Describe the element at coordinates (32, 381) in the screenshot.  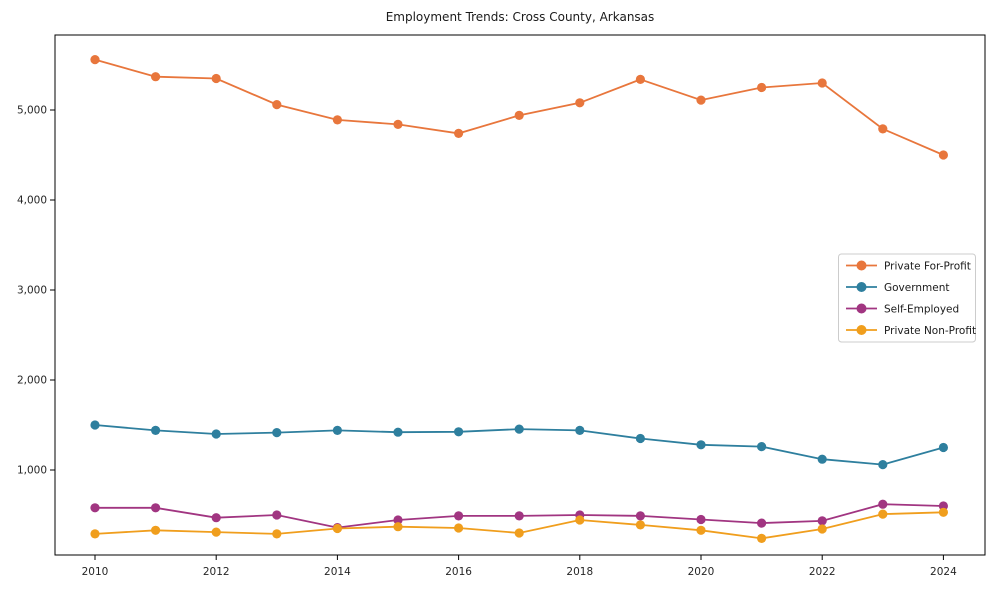
I see `y-tick-label: 2,000` at that location.